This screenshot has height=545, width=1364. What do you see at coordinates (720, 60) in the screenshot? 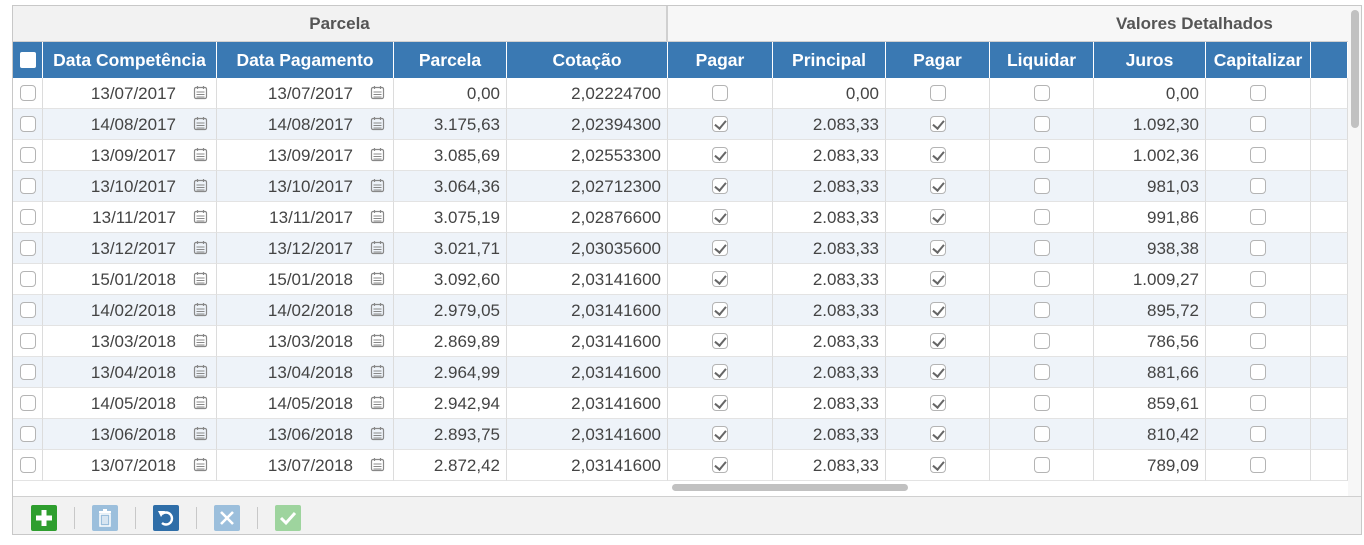
I see `header-pagar: Pagar` at bounding box center [720, 60].